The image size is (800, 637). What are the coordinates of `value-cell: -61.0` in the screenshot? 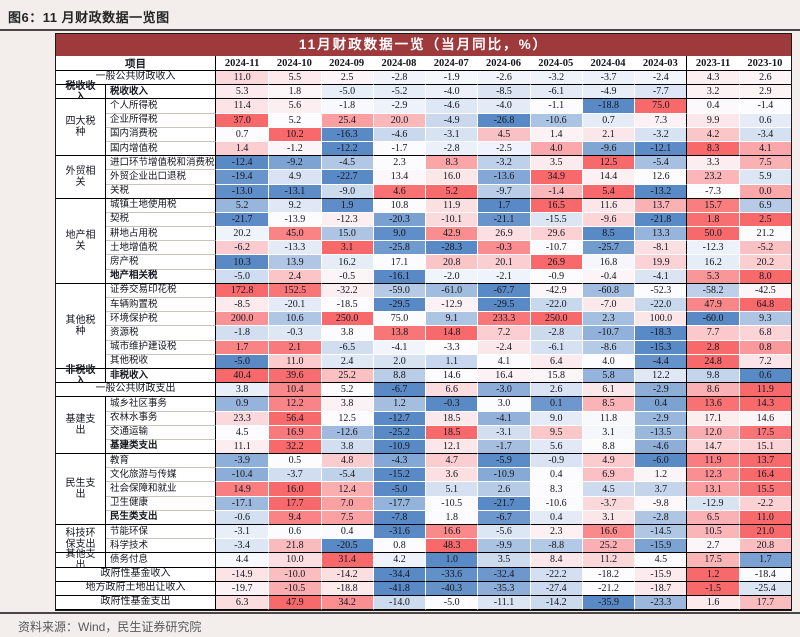 It's located at (451, 290).